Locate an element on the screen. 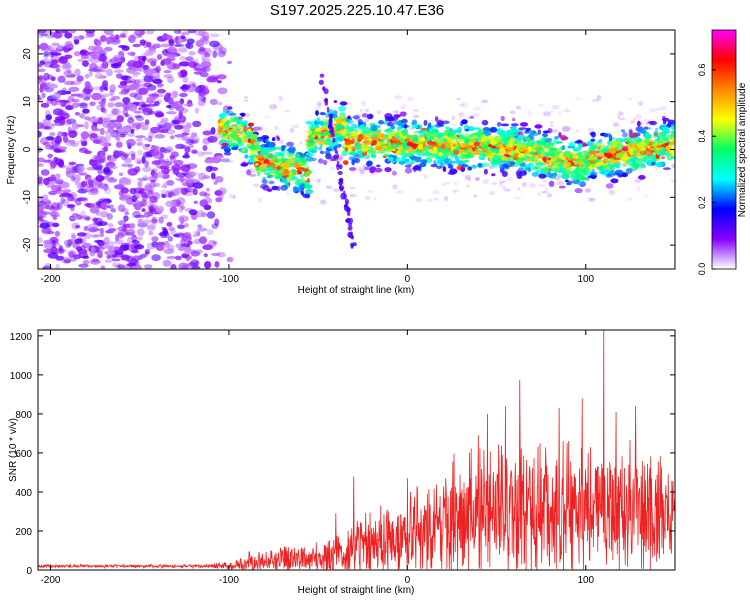 This screenshot has height=600, width=750. colorbar-gradient is located at coordinates (724, 149).